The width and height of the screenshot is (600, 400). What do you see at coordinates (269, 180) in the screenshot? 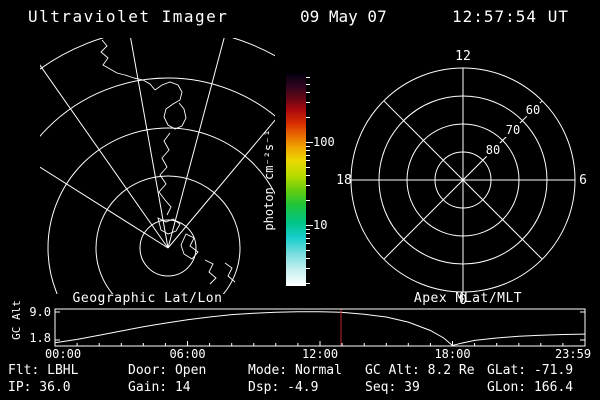
I see `colorbar-unit-label: photon cm⁻²s⁻¹` at bounding box center [269, 180].